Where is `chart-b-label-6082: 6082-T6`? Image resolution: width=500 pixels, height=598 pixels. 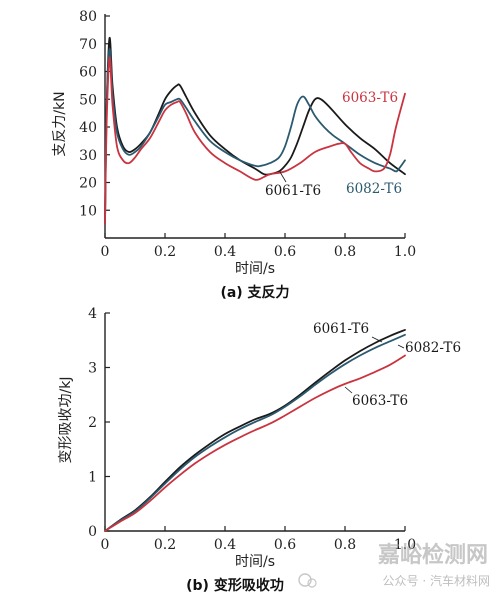 chart-b-label-6082: 6082-T6 is located at coordinates (433, 348).